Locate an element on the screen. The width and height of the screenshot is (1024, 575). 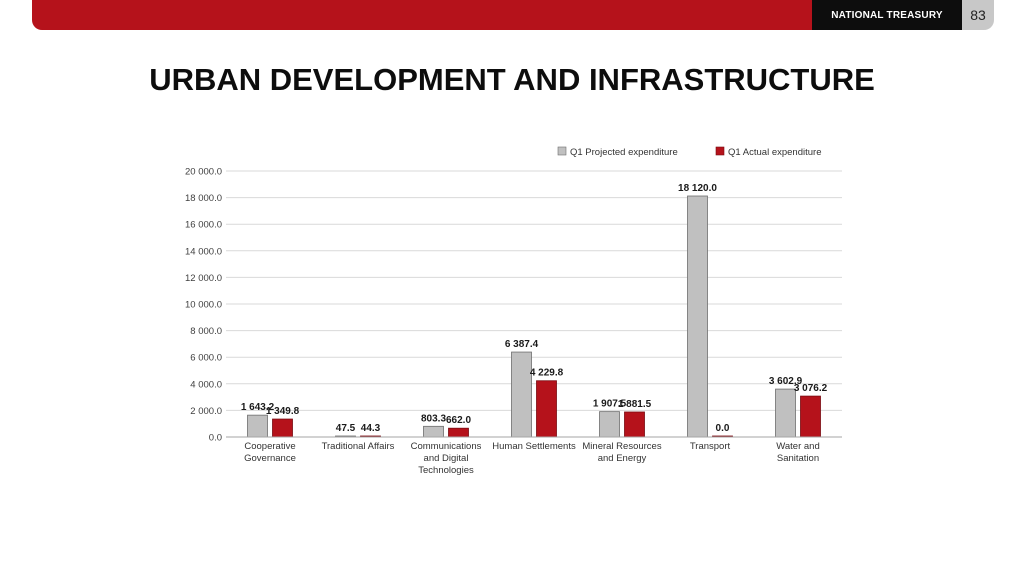
data-label: 6 387.4 is located at coordinates (522, 344).